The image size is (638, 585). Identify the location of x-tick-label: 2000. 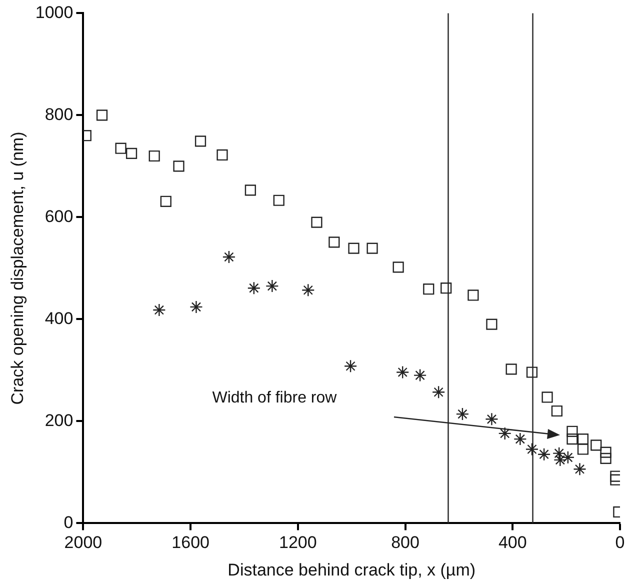
(83, 542).